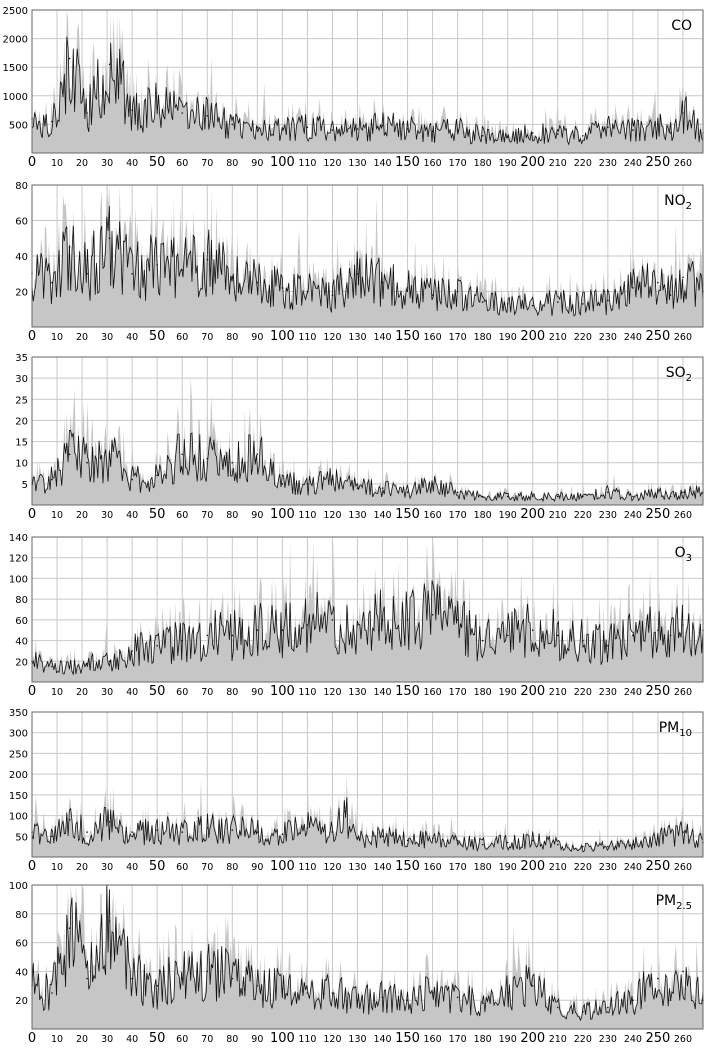  I want to click on y-tick-label: 30, so click(21, 379).